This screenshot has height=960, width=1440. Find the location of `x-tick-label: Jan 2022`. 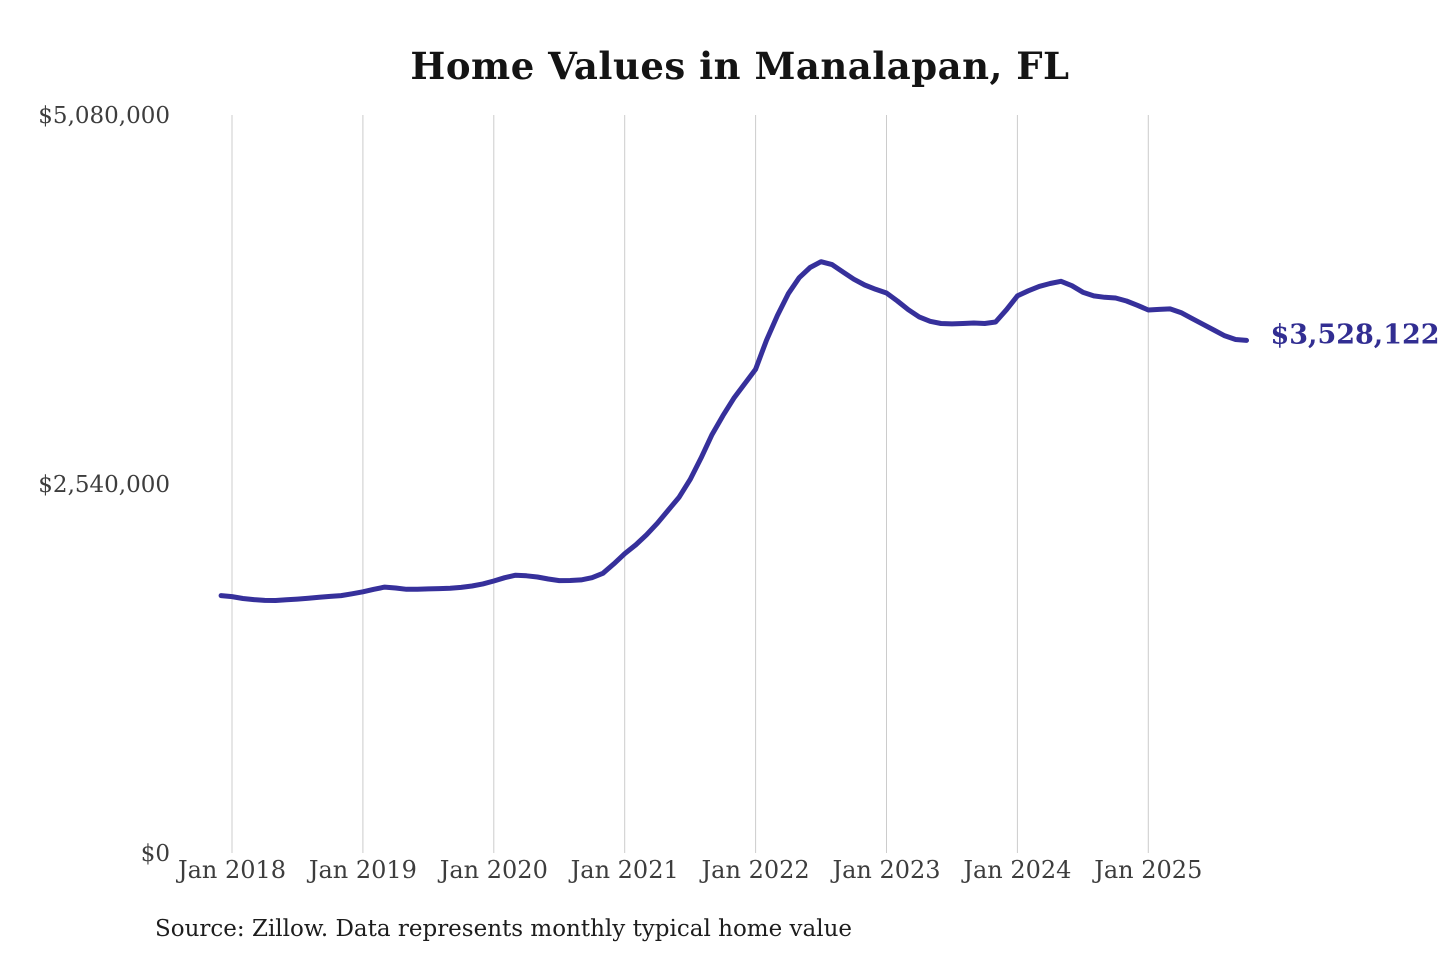

x-tick-label: Jan 2022 is located at coordinates (754, 870).